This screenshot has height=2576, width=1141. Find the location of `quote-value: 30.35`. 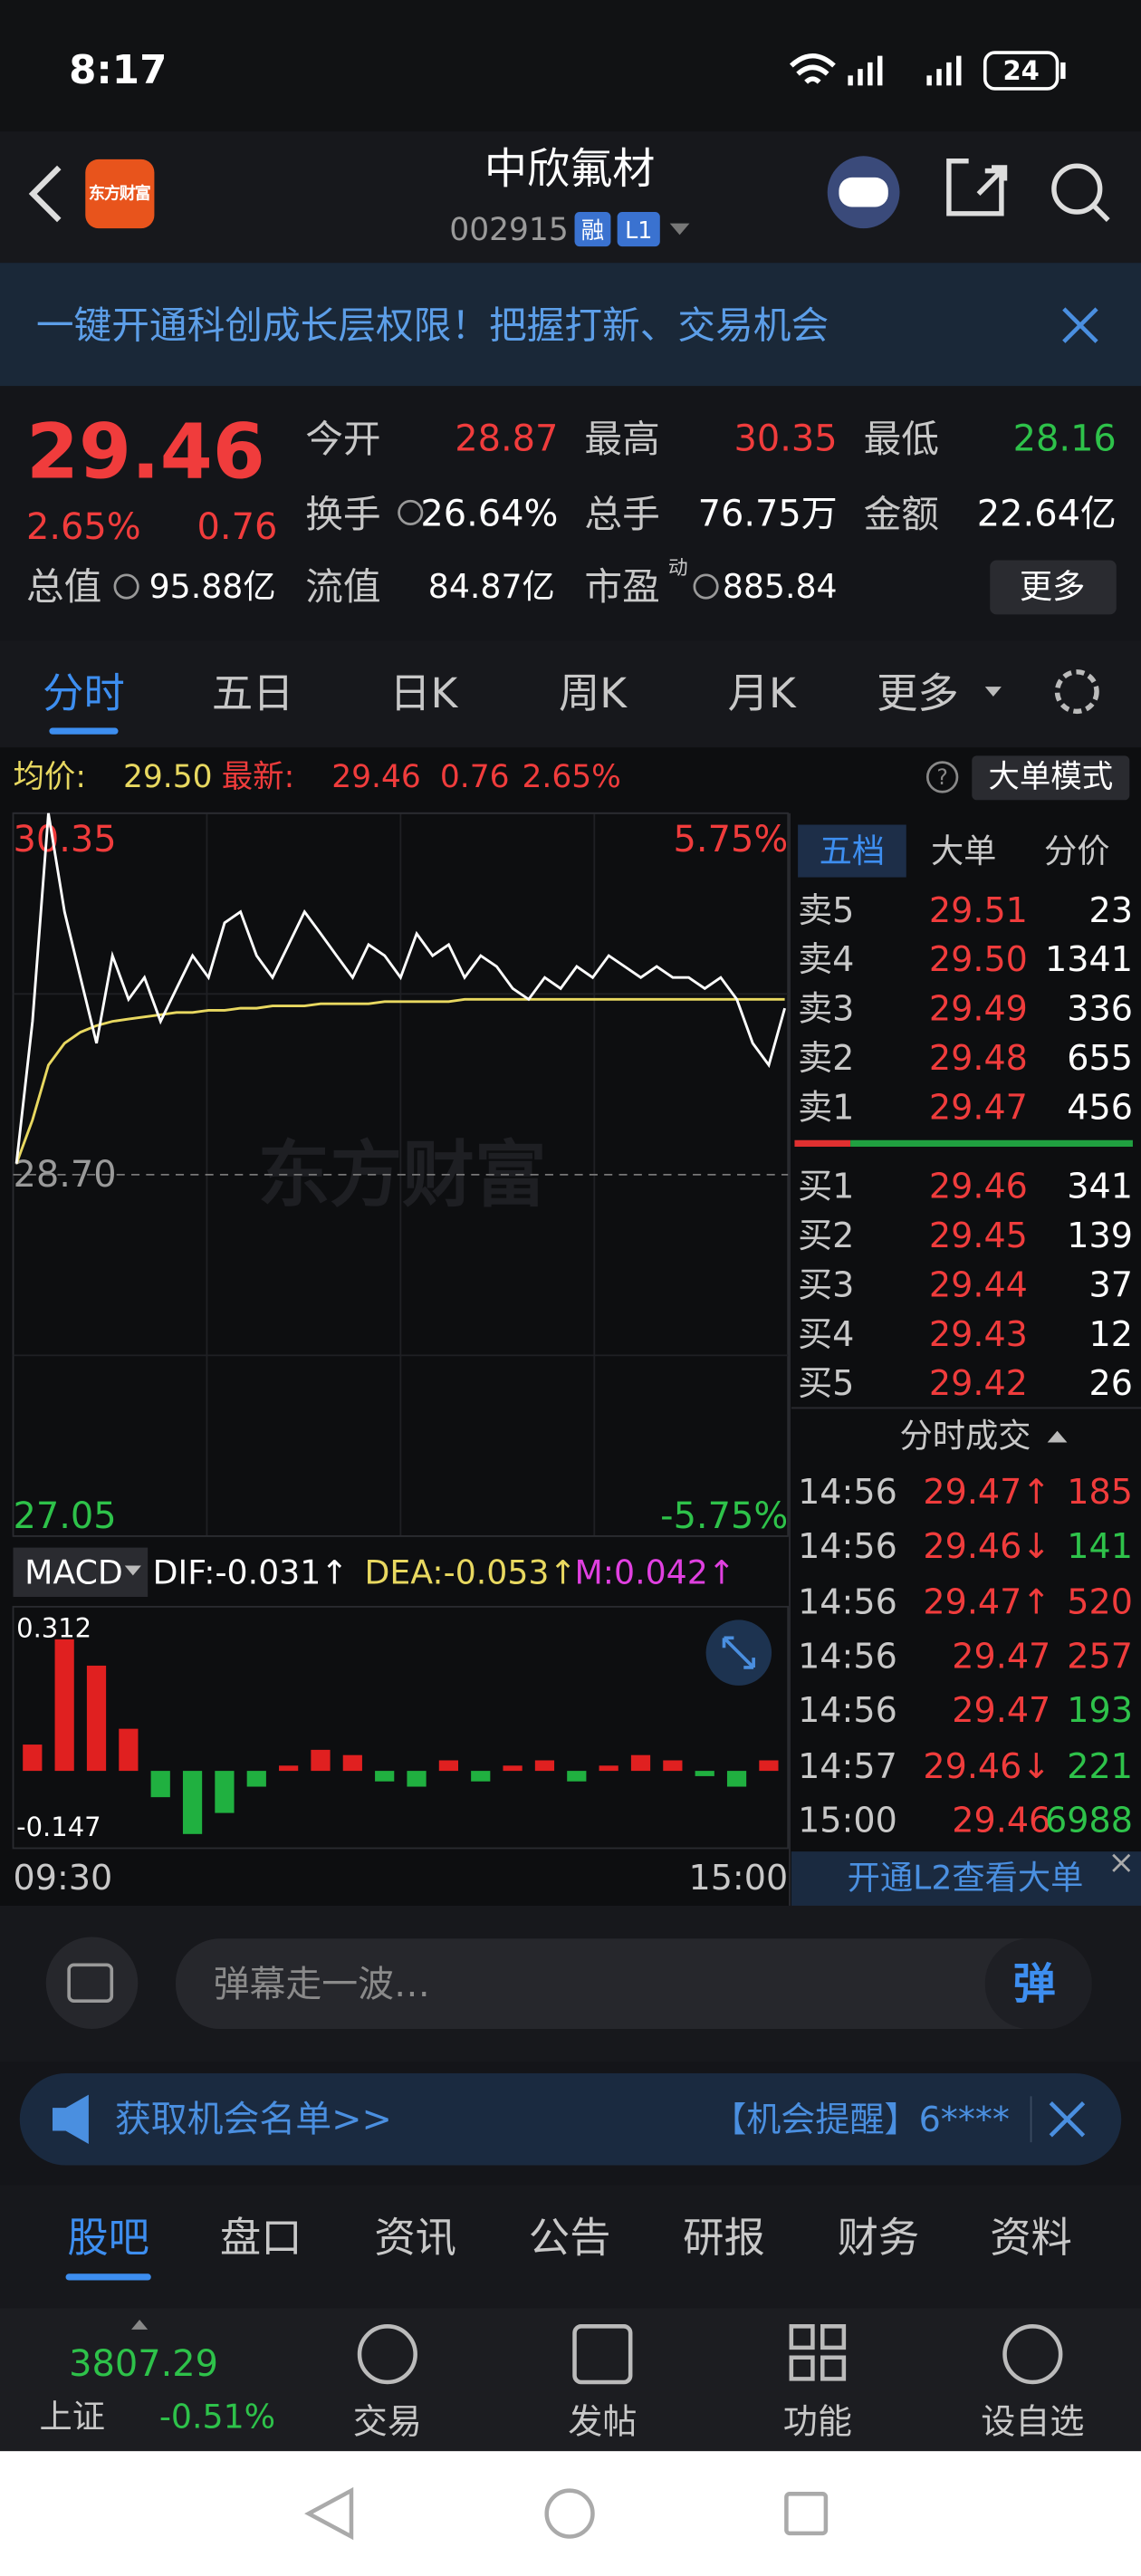

quote-value: 30.35 is located at coordinates (785, 438).